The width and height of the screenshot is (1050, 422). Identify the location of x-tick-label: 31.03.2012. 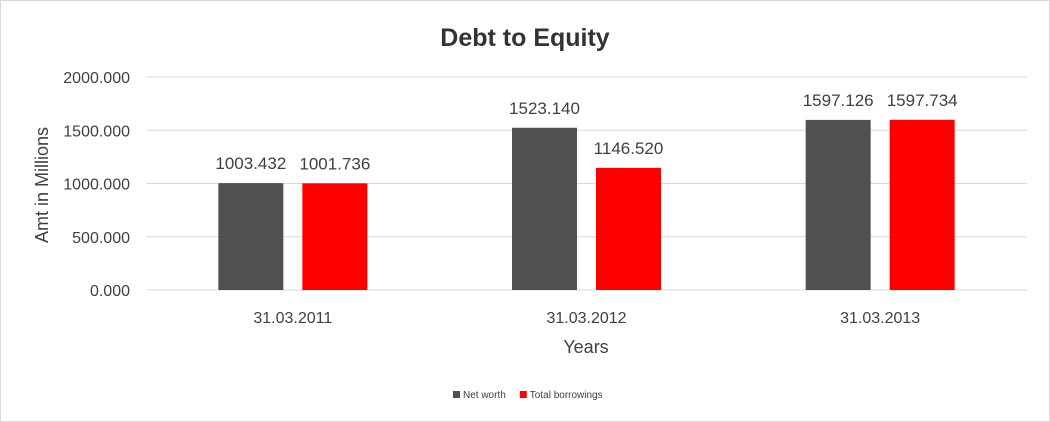
(586, 318).